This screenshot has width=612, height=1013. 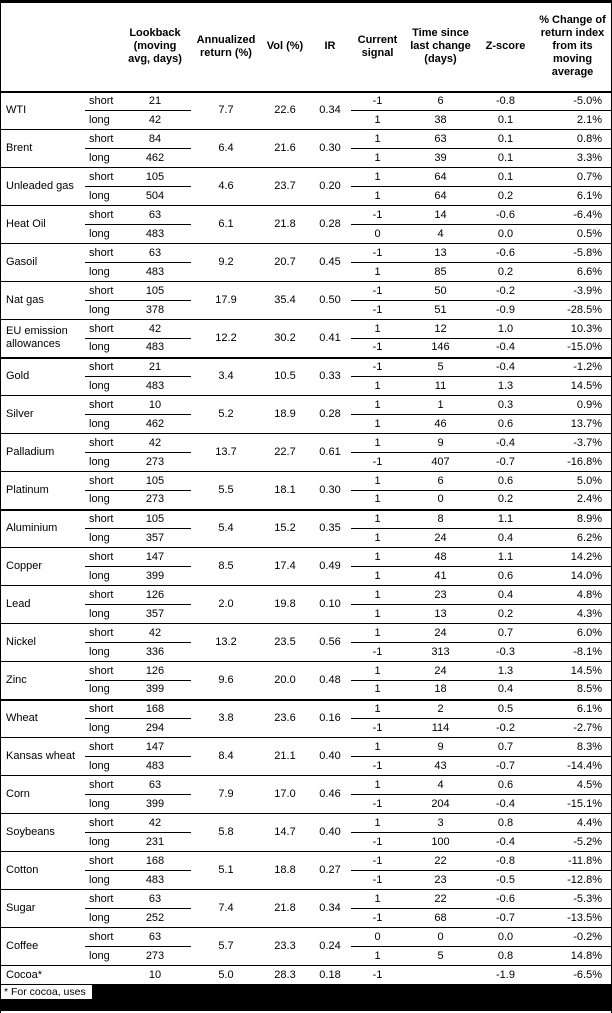 What do you see at coordinates (226, 528) in the screenshot?
I see `annualized-return-cell: 5.4` at bounding box center [226, 528].